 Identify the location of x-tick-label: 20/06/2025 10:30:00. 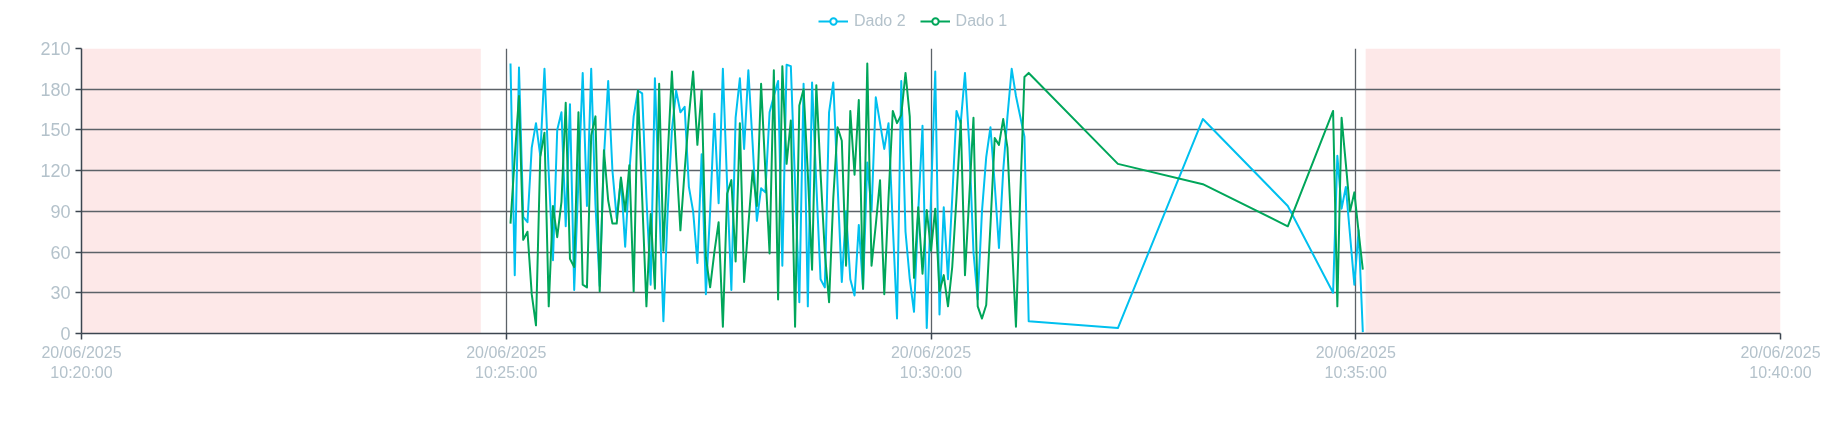
(931, 362).